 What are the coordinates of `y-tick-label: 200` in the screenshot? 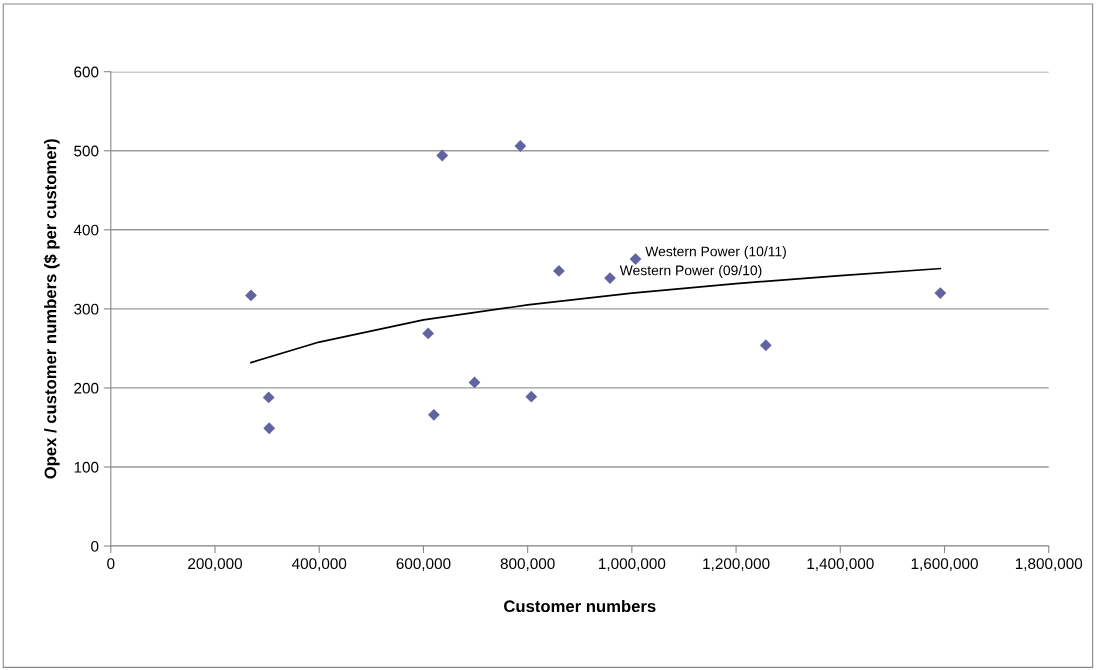 It's located at (86, 388).